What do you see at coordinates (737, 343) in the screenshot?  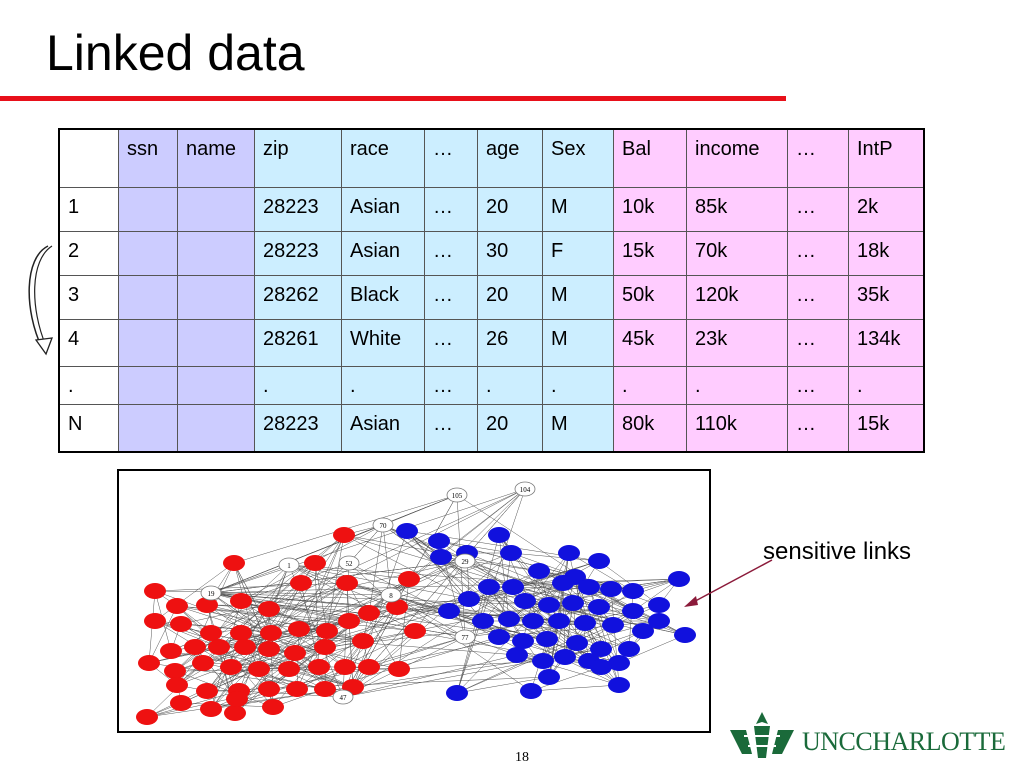 I see `table-cell: 23k` at bounding box center [737, 343].